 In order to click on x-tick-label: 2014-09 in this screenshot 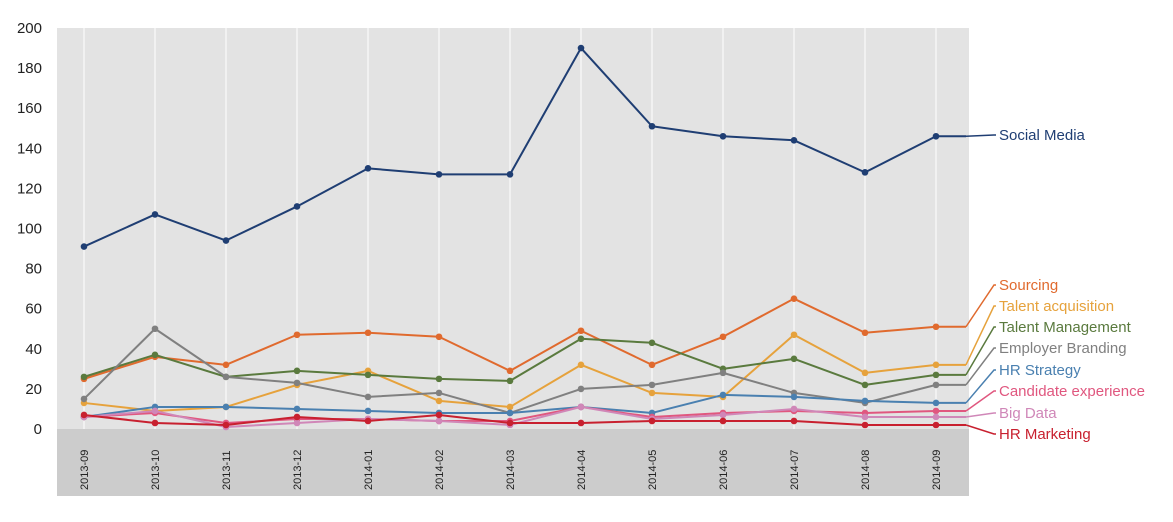, I will do `click(937, 470)`.